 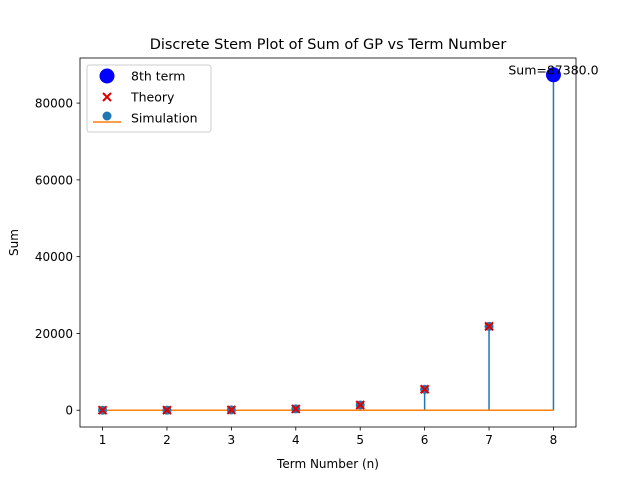 I want to click on legend: 8th term Theory Simulation, so click(x=149, y=98).